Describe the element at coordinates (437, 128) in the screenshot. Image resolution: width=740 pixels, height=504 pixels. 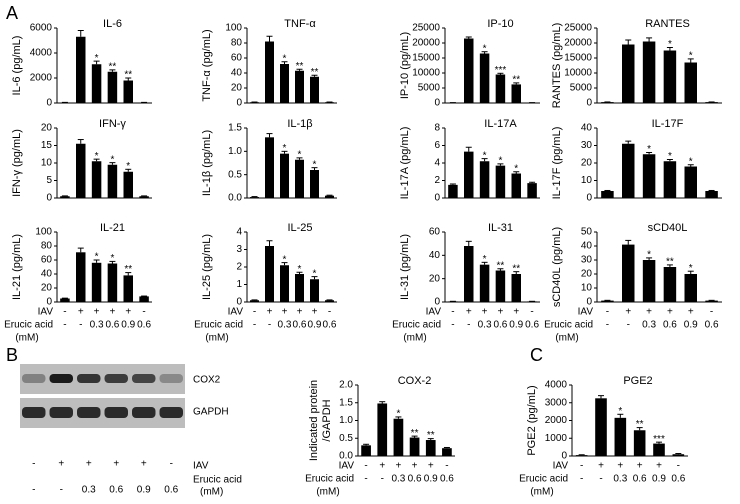
I see `y-tick-label: 8` at that location.